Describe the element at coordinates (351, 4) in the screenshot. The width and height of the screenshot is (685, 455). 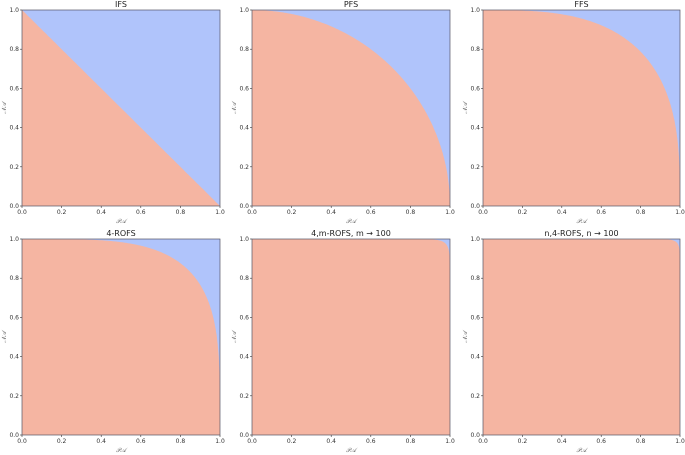
I see `subplot-title: PFS` at that location.